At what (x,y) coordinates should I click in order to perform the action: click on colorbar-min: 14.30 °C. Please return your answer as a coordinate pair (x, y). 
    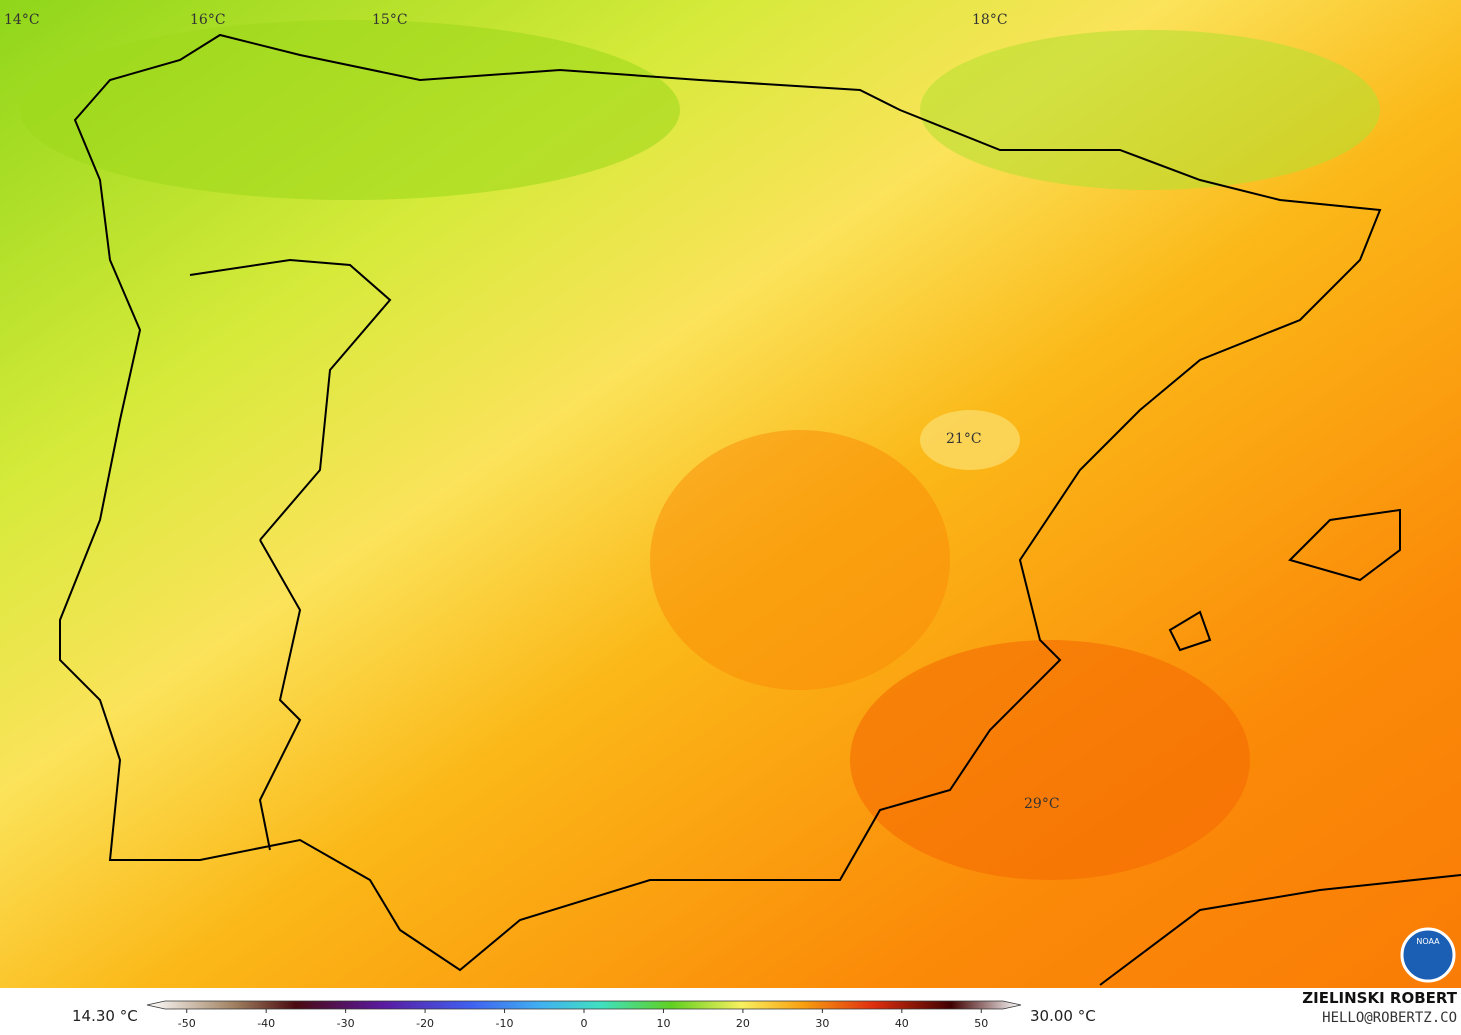
    Looking at the image, I should click on (105, 1016).